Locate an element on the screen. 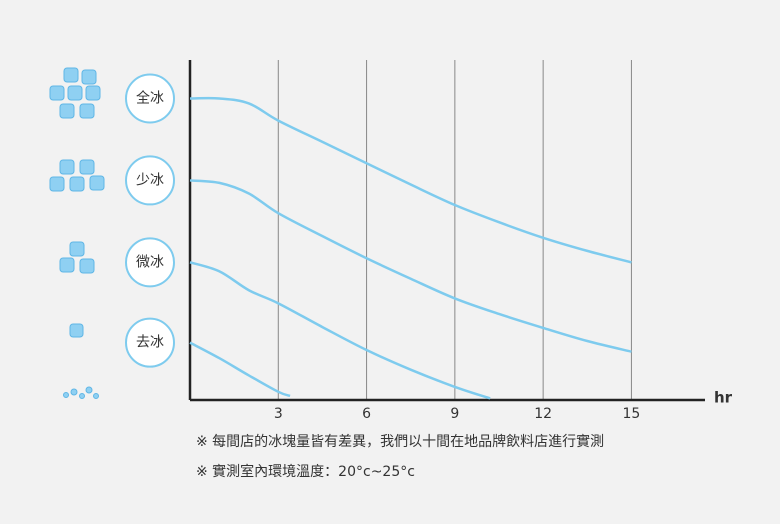  legend-label: 少冰 is located at coordinates (150, 180).